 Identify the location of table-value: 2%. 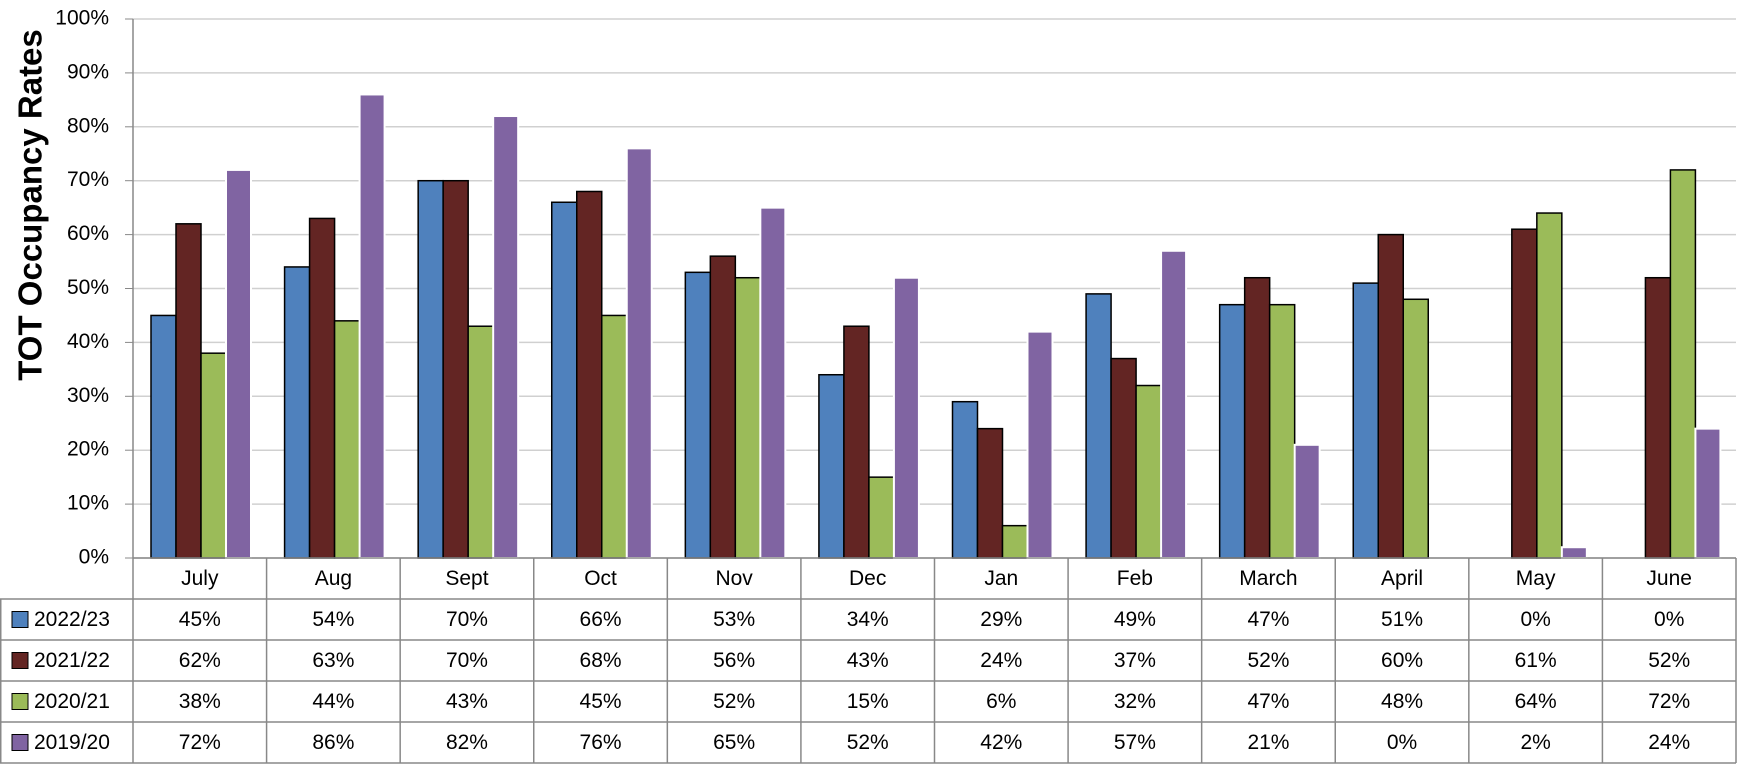
(1535, 742).